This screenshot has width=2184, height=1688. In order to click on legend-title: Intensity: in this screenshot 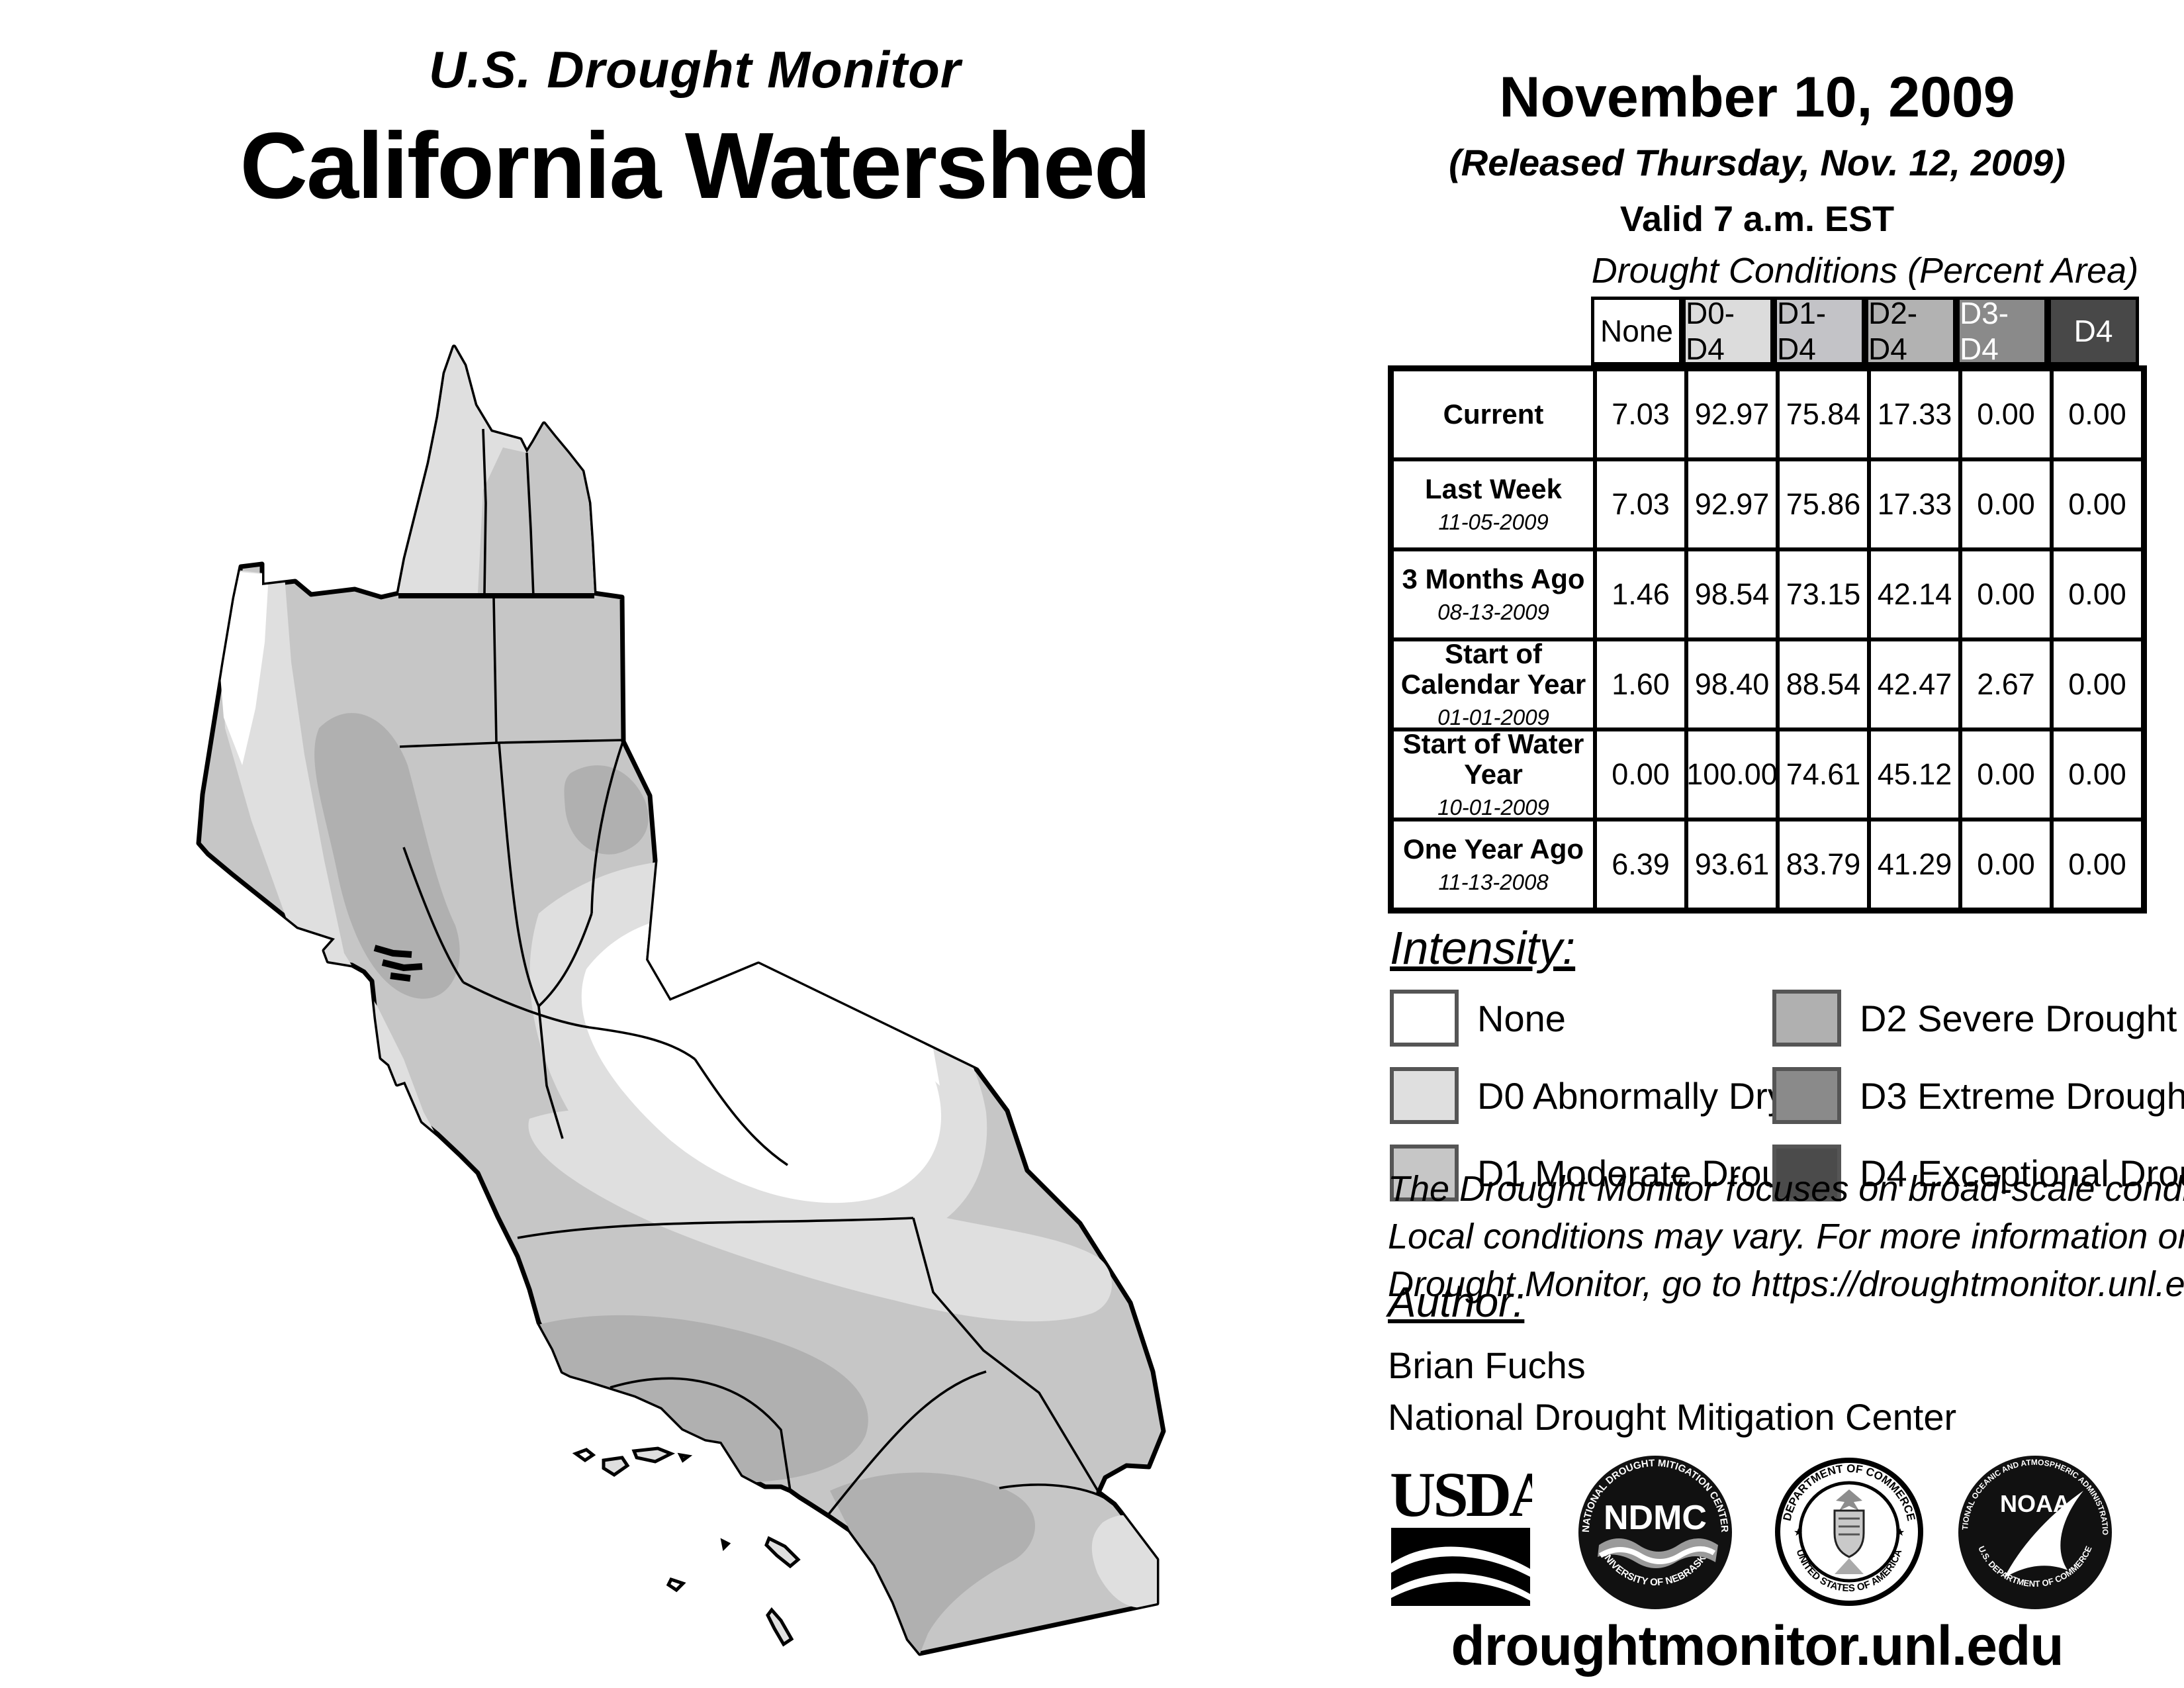, I will do `click(1483, 948)`.